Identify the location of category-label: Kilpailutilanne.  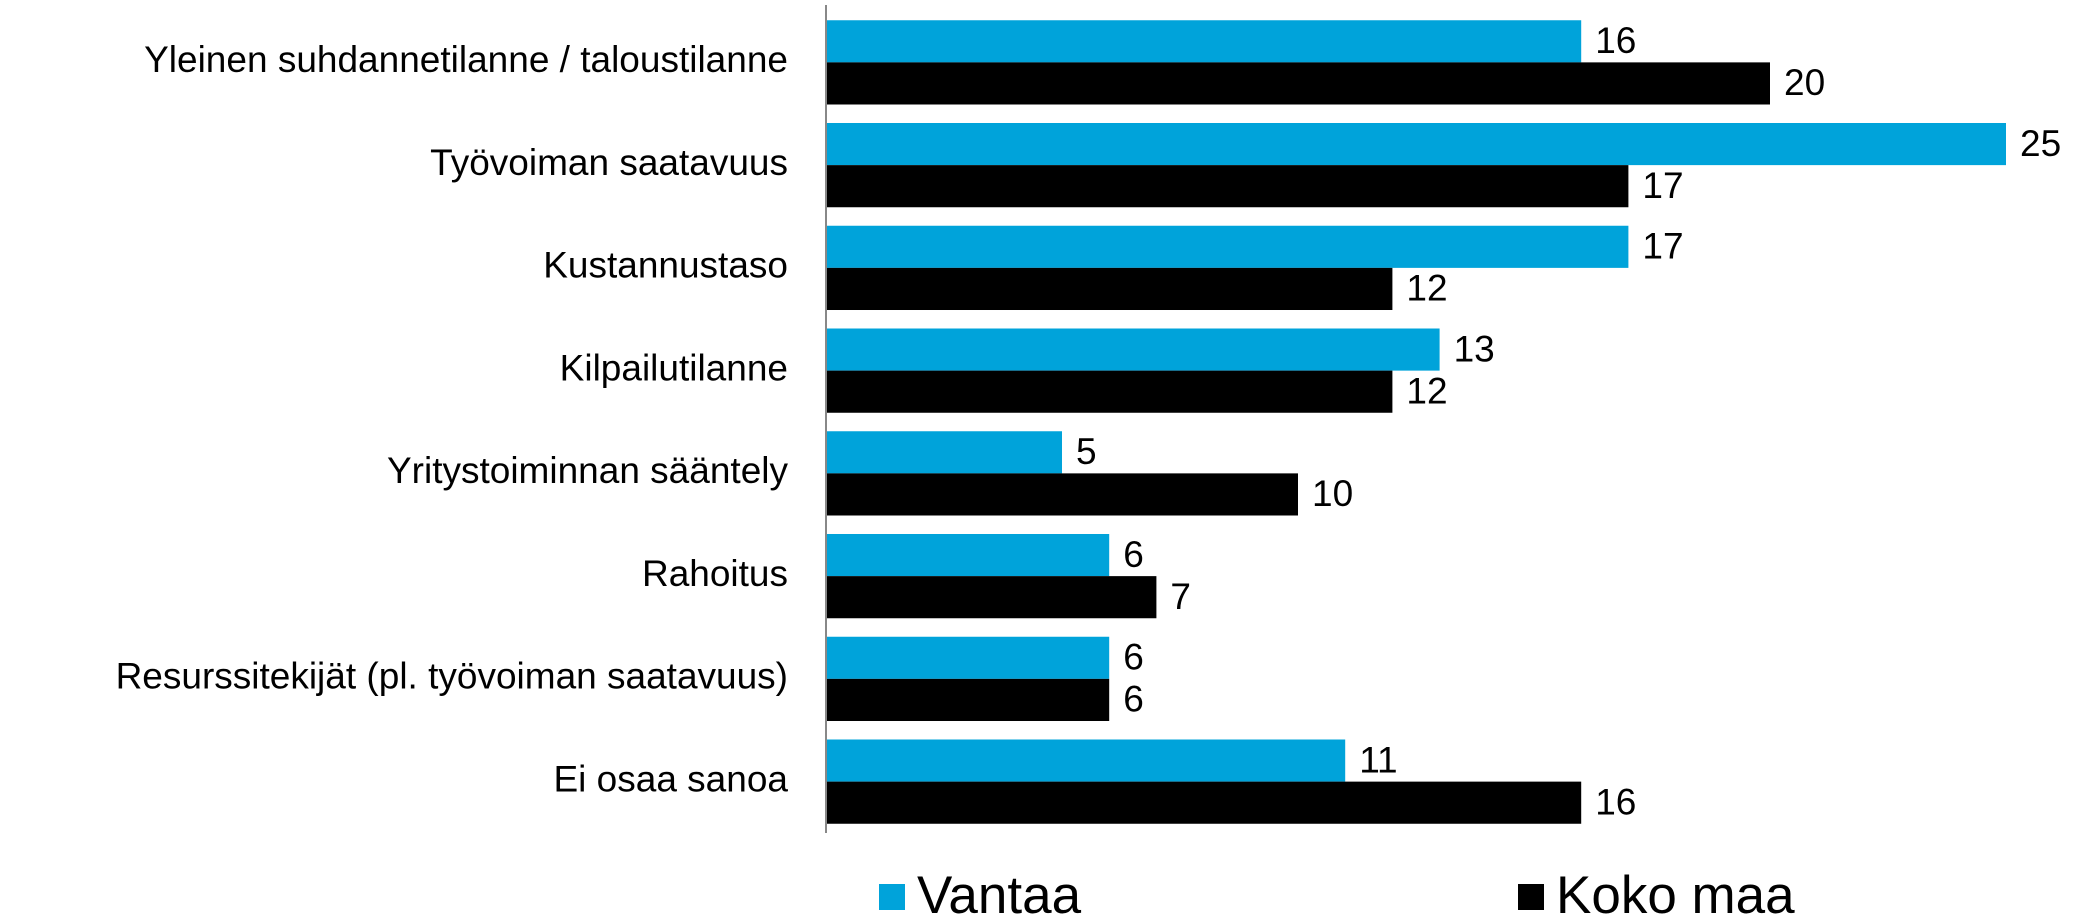
(674, 367).